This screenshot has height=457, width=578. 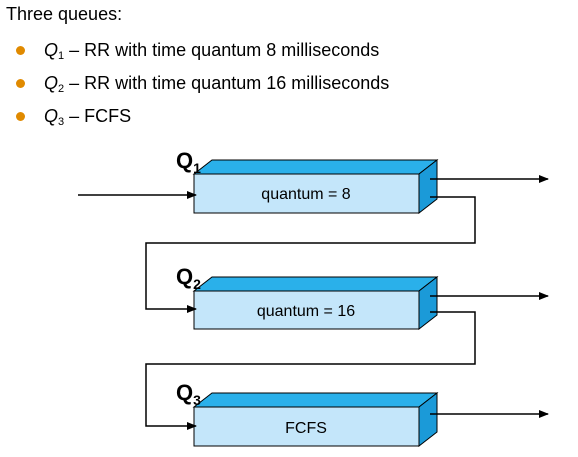 I want to click on queue-label-q2: Q2, so click(x=188, y=278).